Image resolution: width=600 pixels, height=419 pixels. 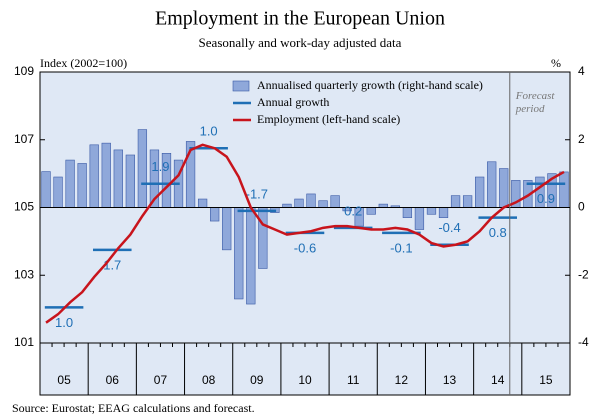 I want to click on annual-label: -0.1, so click(x=401, y=247).